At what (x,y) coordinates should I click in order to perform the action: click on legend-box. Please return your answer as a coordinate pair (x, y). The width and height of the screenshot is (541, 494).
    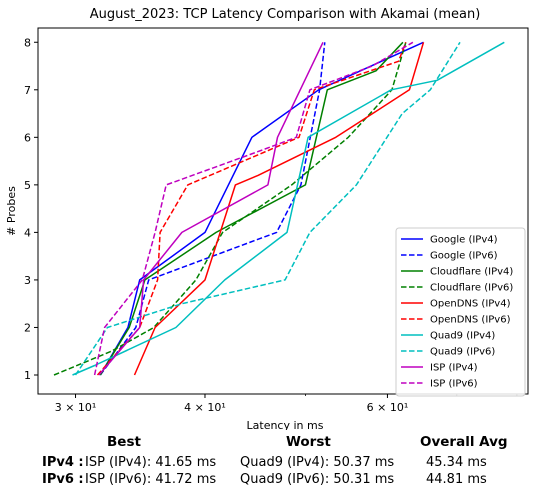
    Looking at the image, I should click on (460, 312).